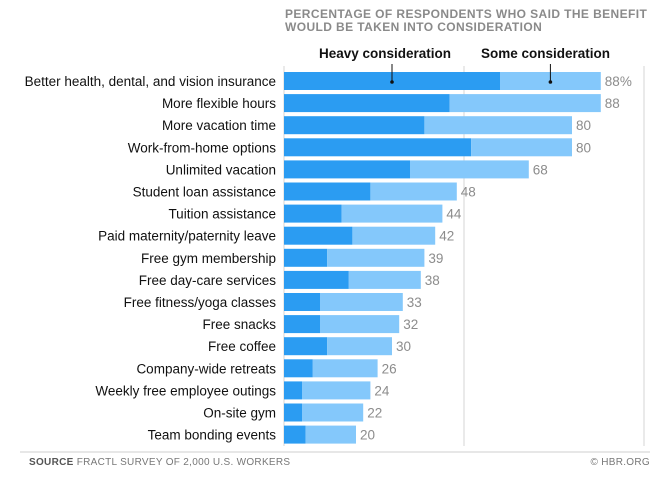 The height and width of the screenshot is (480, 666). What do you see at coordinates (389, 368) in the screenshot?
I see `data-label: 26` at bounding box center [389, 368].